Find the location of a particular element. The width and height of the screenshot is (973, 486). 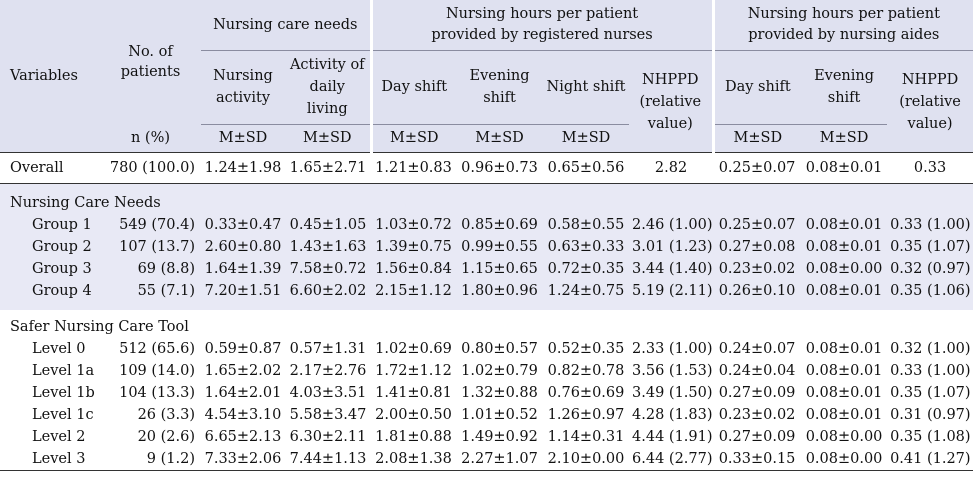

cell-rn-evening: 1.80±0.96 is located at coordinates (499, 290).